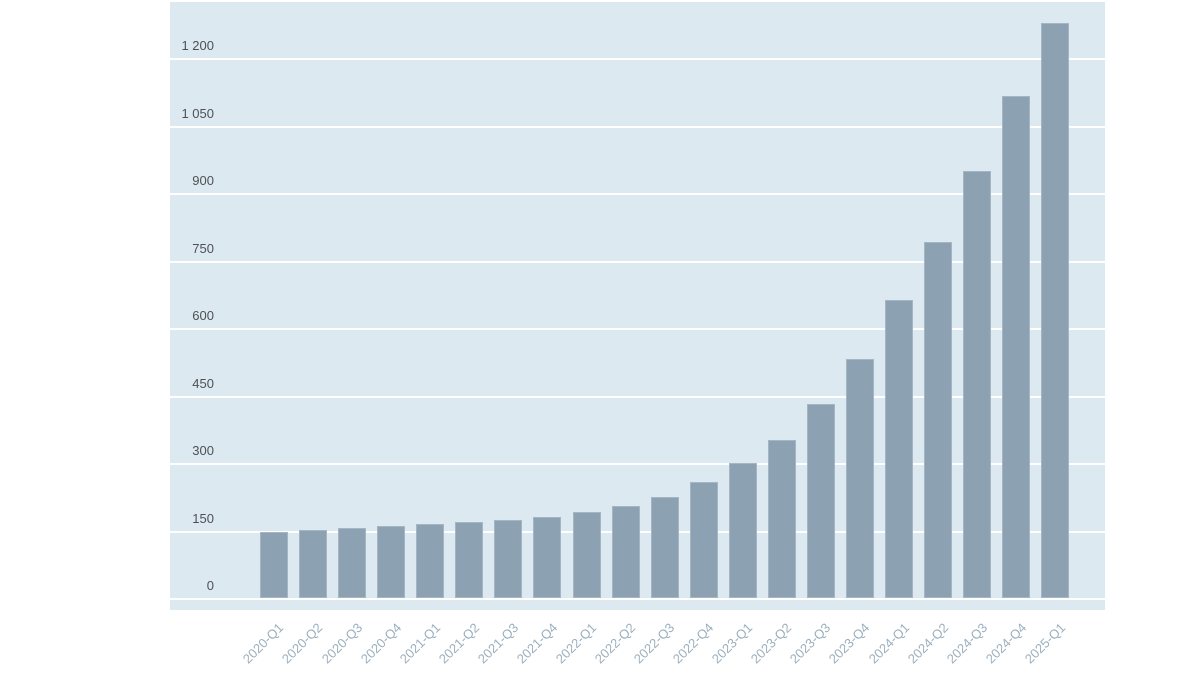  Describe the element at coordinates (380, 643) in the screenshot. I see `x-axis-tick-label: 2020-Q4` at that location.